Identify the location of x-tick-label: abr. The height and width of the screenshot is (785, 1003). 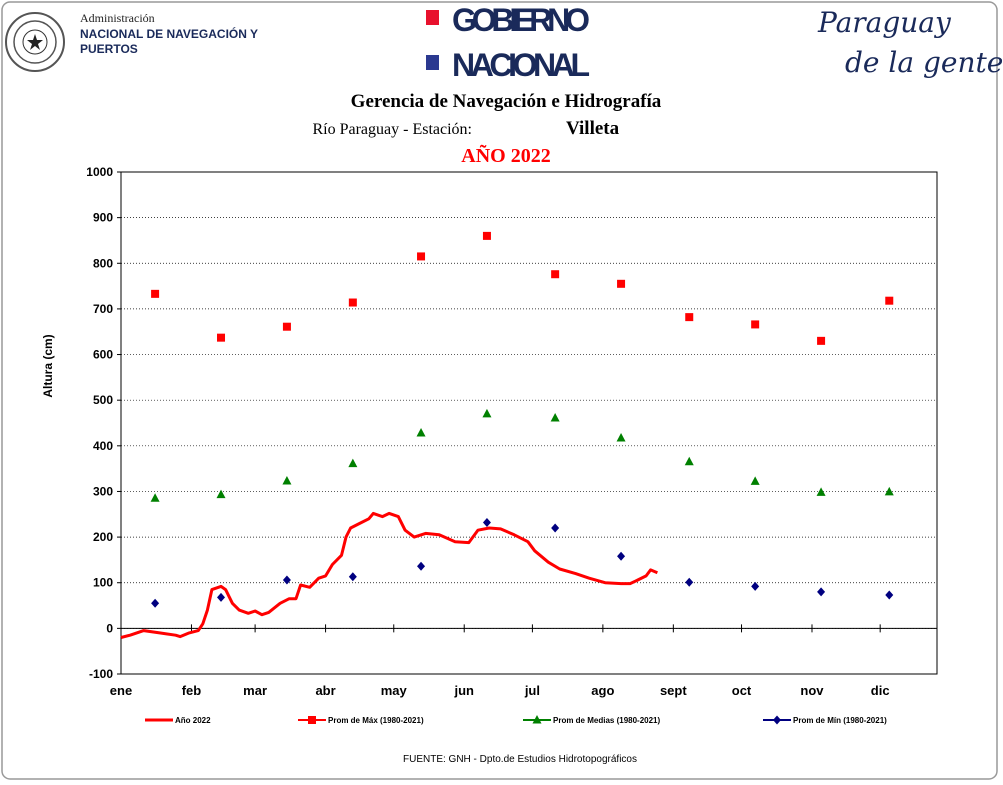
(325, 690).